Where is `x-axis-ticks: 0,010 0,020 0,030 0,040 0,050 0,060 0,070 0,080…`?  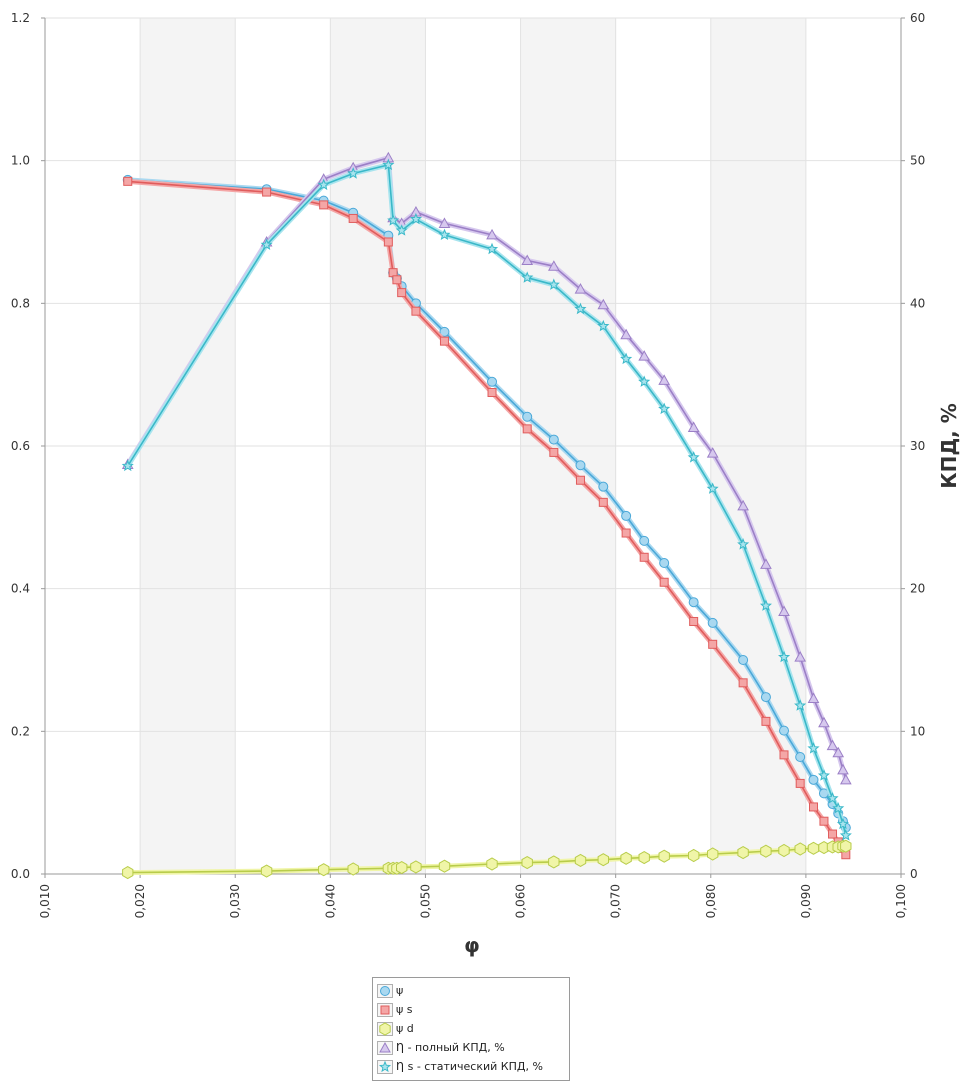 x-axis-ticks: 0,010 0,020 0,030 0,040 0,050 0,060 0,070 0,080… is located at coordinates (473, 896).